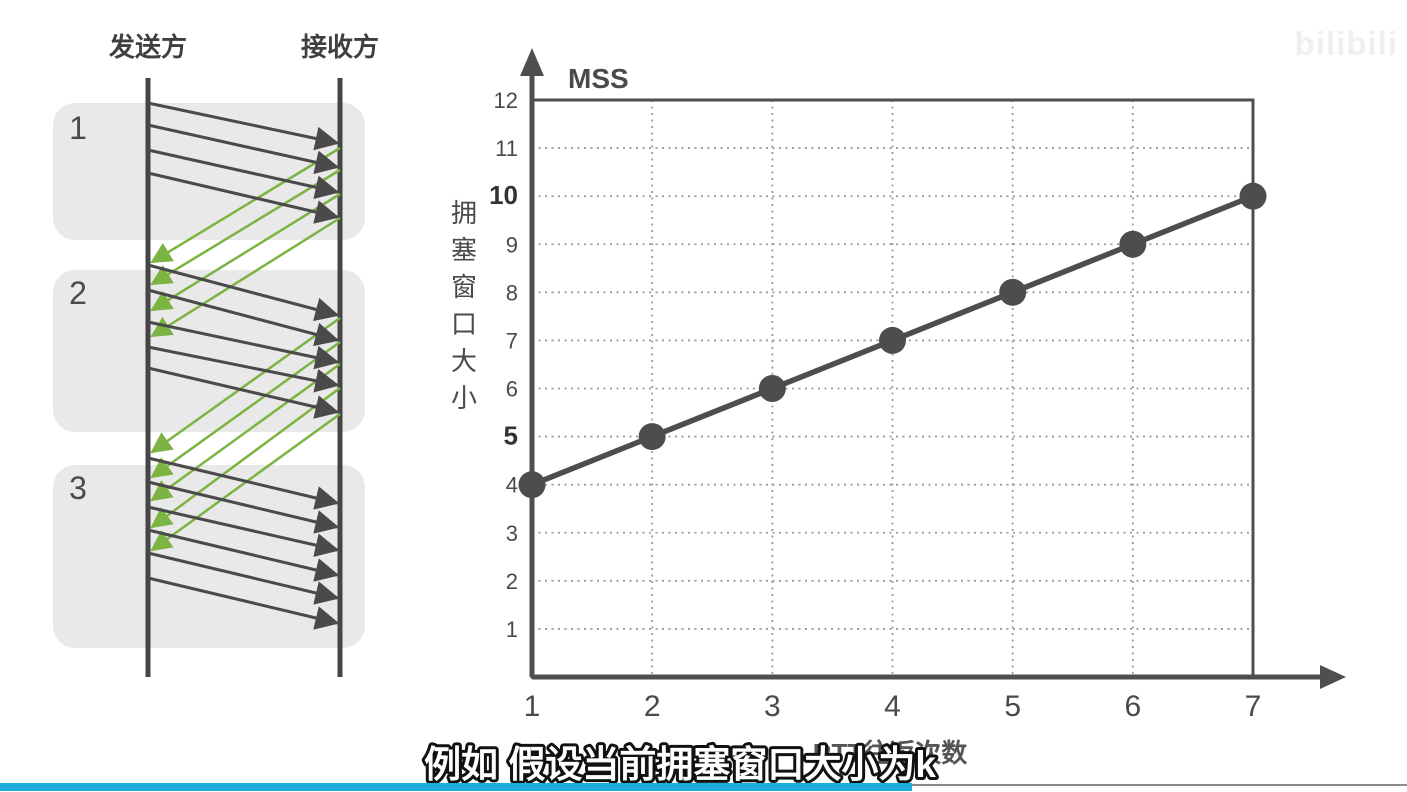 The height and width of the screenshot is (792, 1407). I want to click on y-tick-label: 9, so click(512, 244).